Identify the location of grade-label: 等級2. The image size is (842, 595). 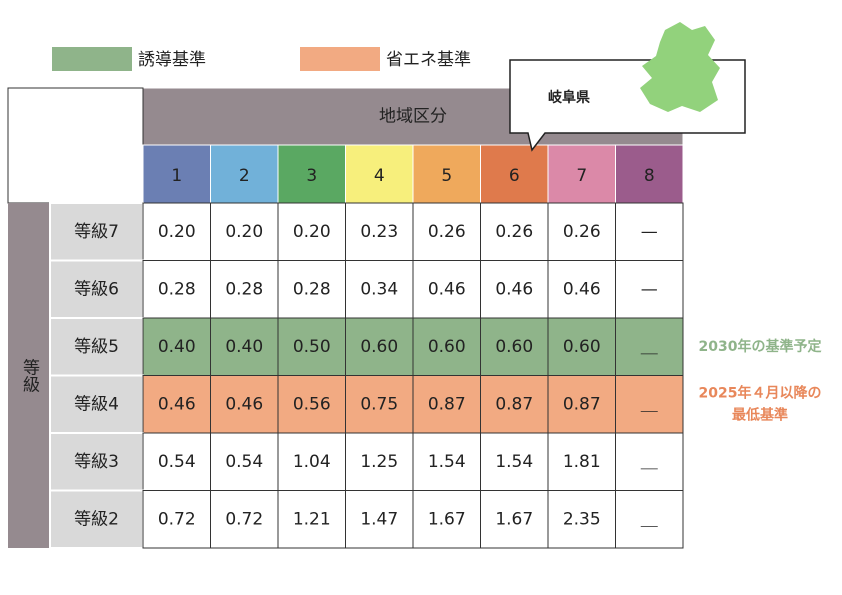
(96, 519).